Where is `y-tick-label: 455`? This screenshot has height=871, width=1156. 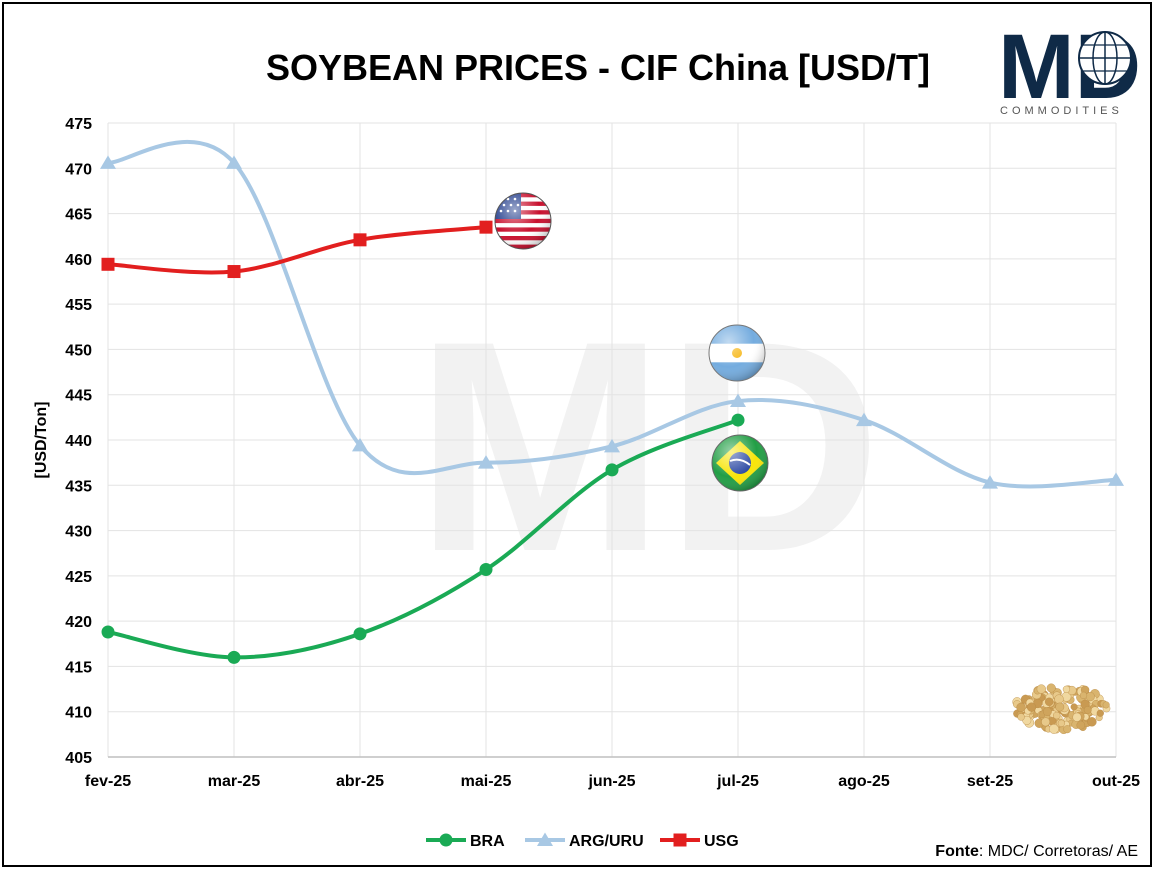 y-tick-label: 455 is located at coordinates (78, 305).